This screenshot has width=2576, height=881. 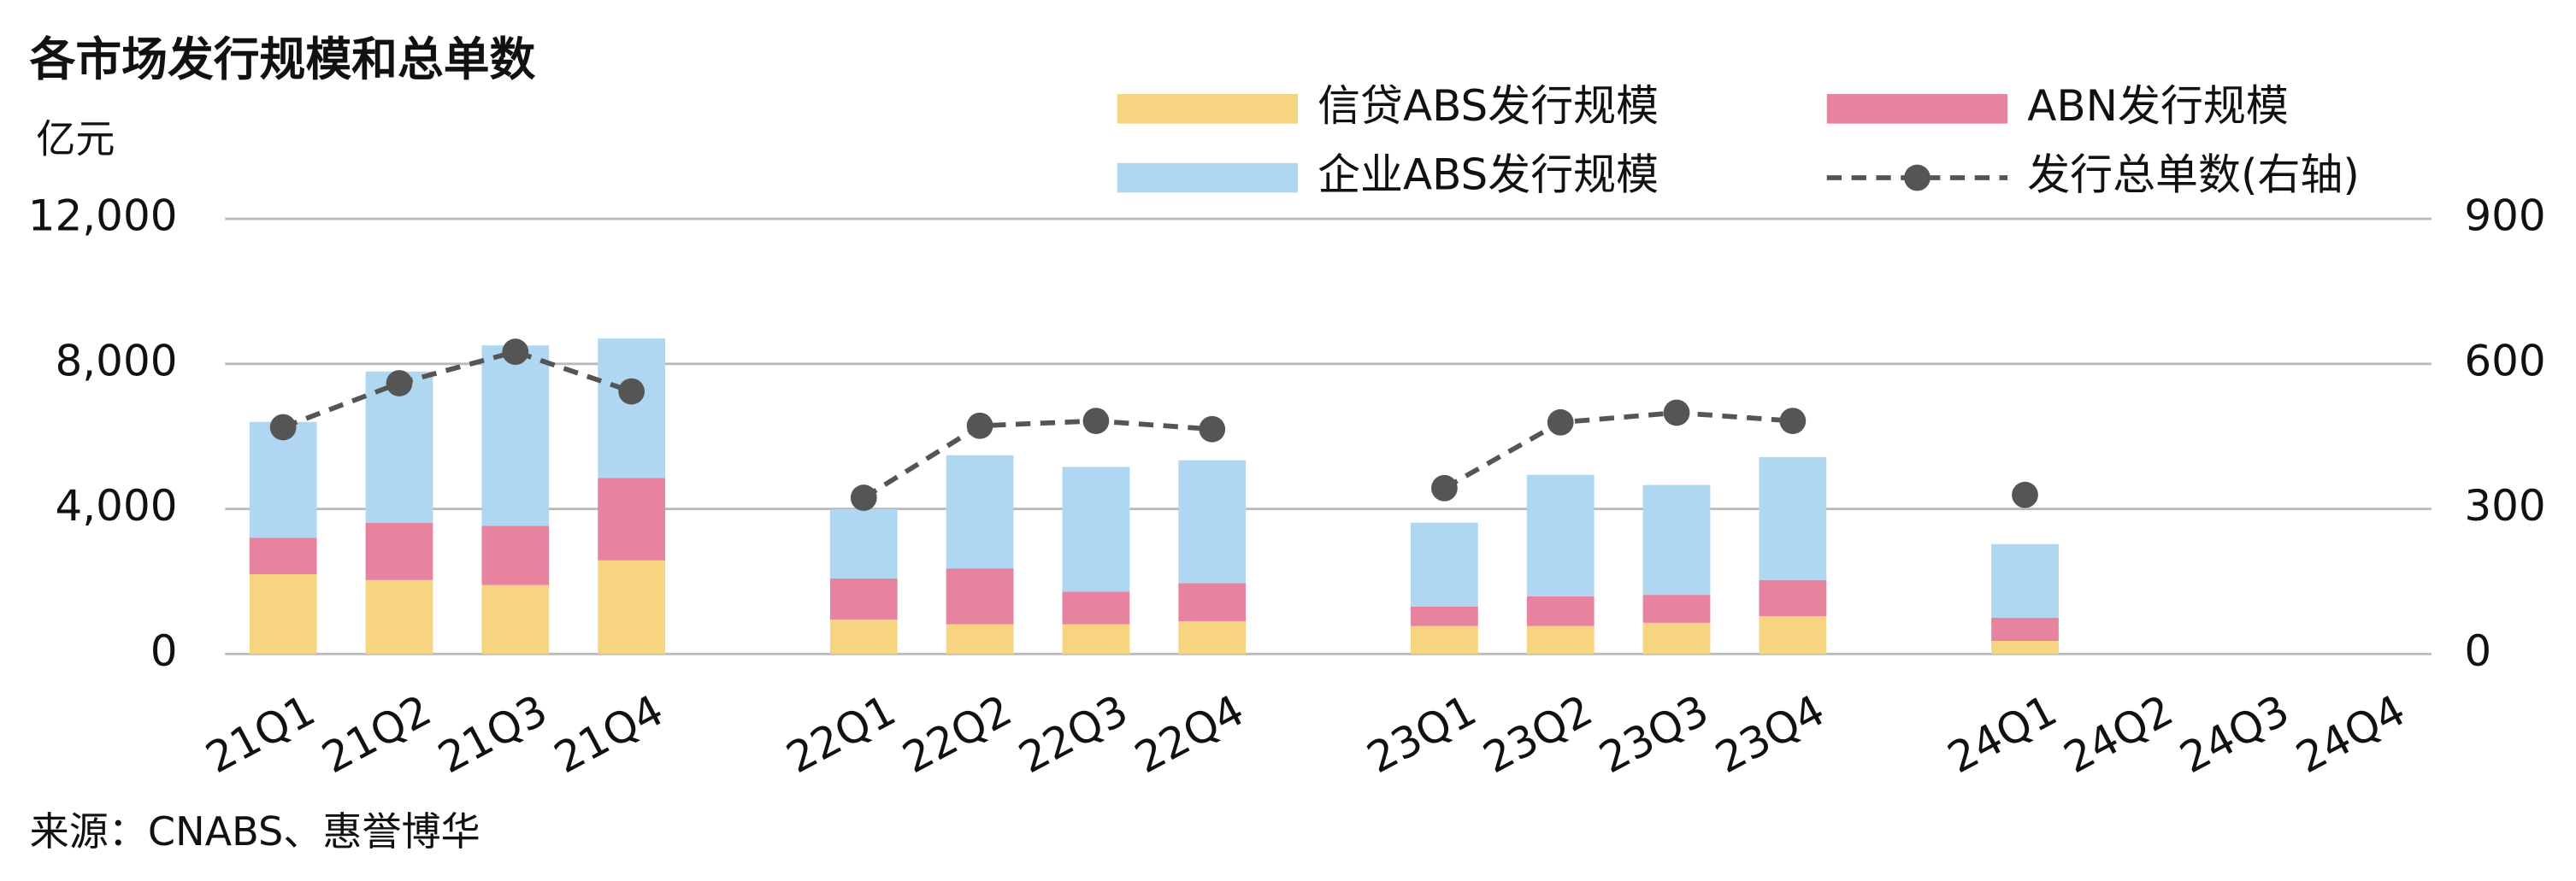 What do you see at coordinates (1918, 177) in the screenshot?
I see `legend-marker` at bounding box center [1918, 177].